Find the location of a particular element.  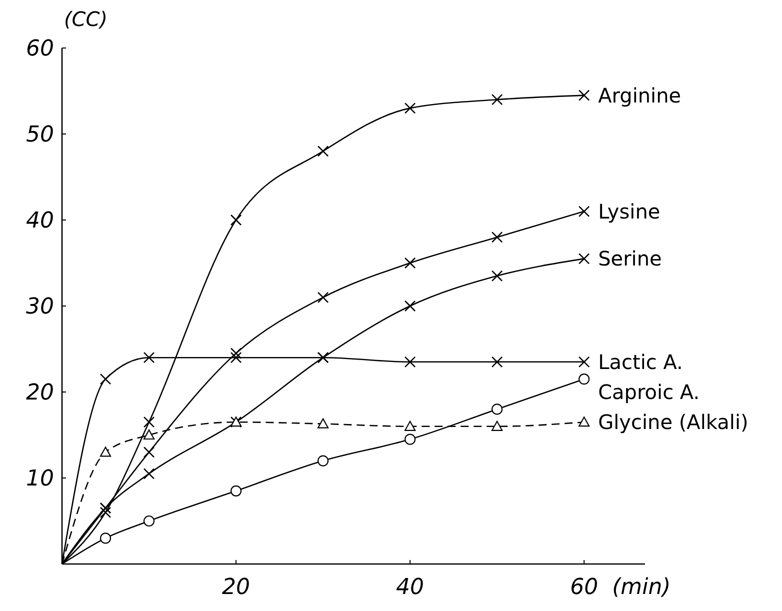

series-label: Lactic A. is located at coordinates (640, 362).